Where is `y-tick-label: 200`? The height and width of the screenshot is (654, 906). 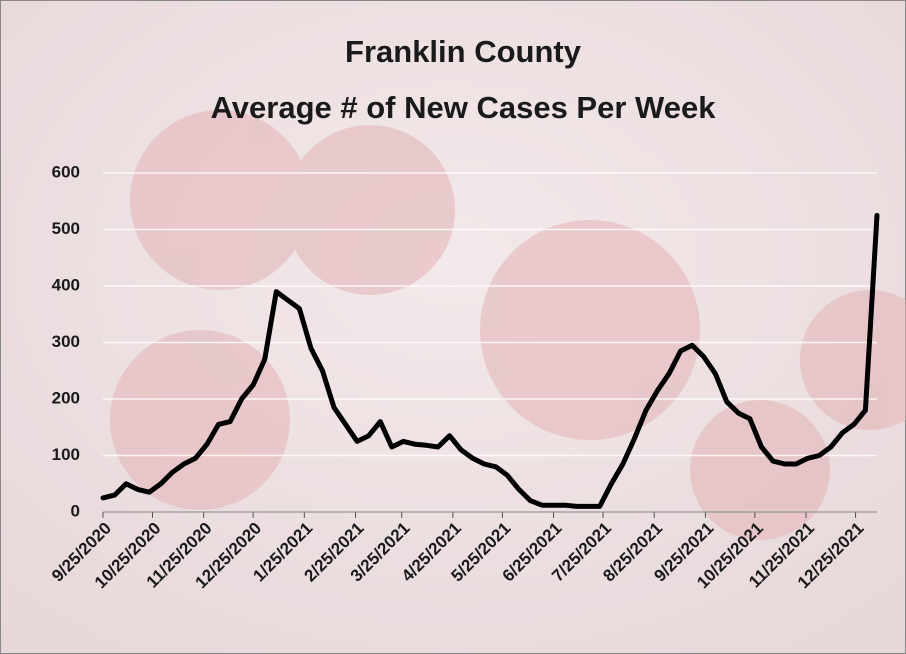
y-tick-label: 200 is located at coordinates (66, 397).